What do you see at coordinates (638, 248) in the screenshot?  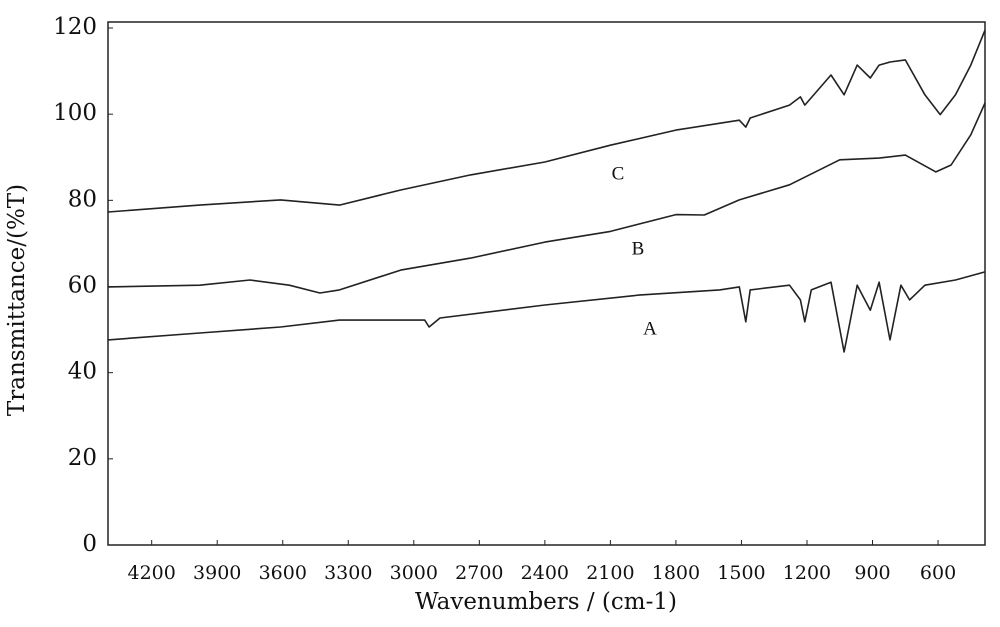 I see `series-label: B` at bounding box center [638, 248].